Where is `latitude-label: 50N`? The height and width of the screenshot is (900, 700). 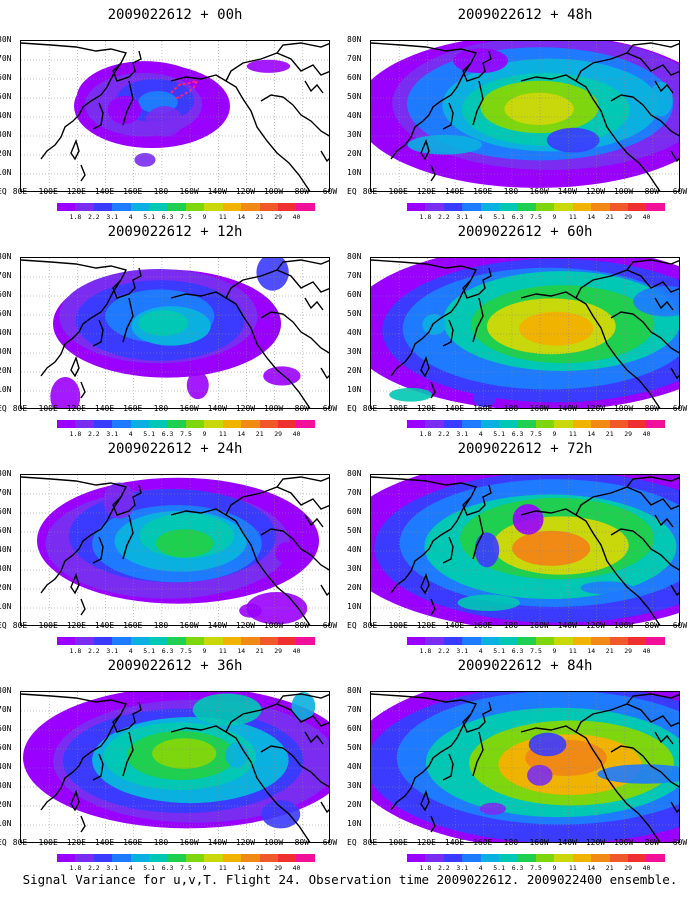
latitude-label: 50N is located at coordinates (6, 96).